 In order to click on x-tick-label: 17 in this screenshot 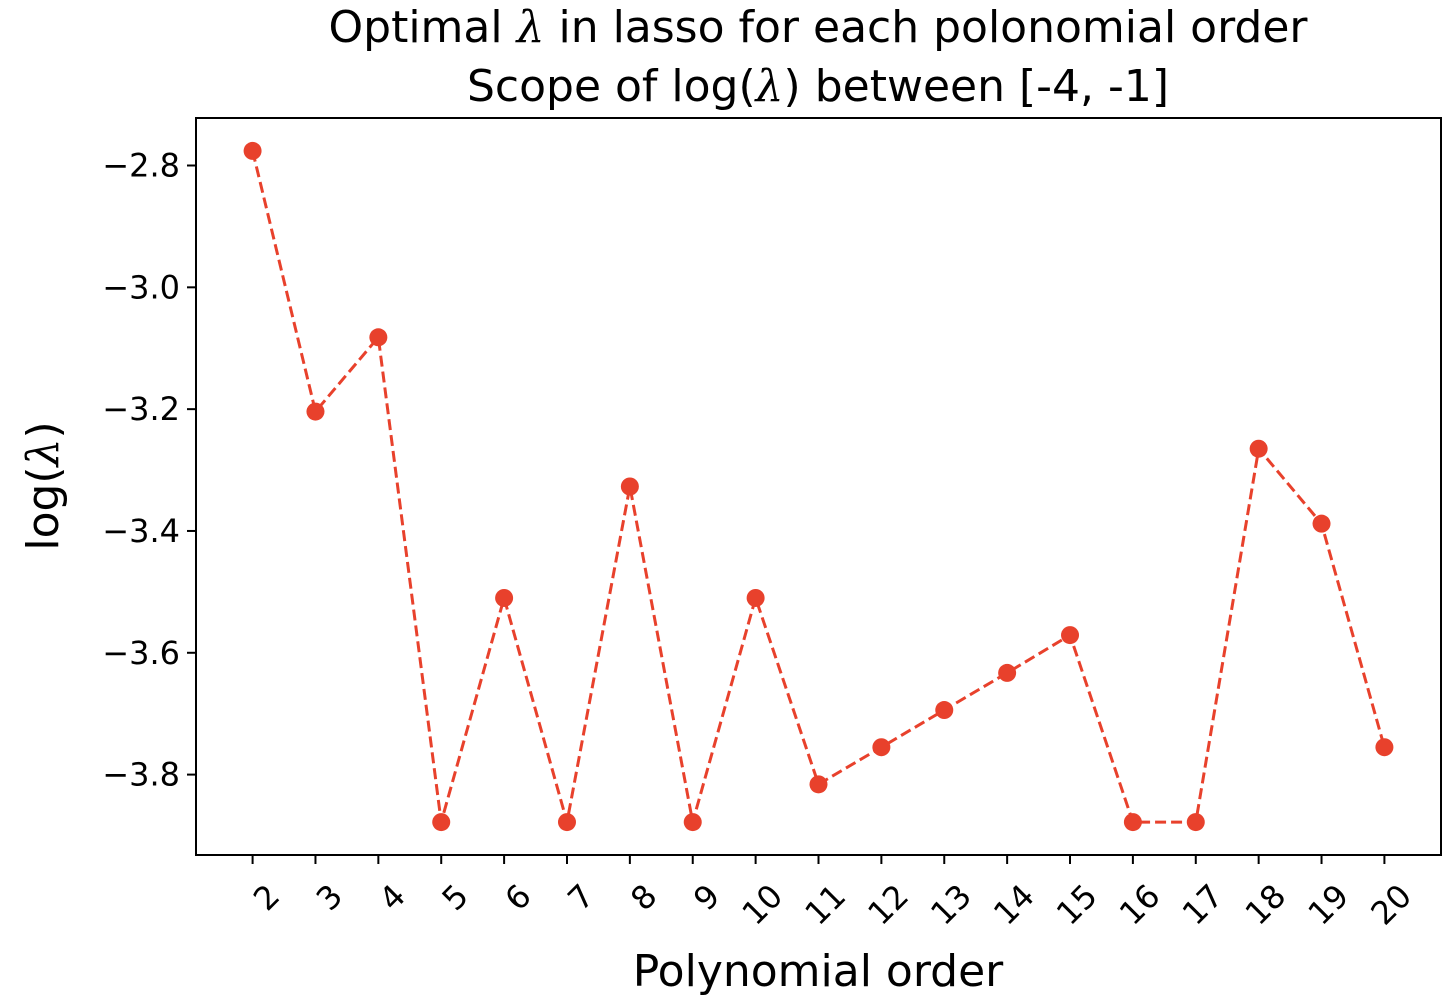, I will do `click(1203, 905)`.